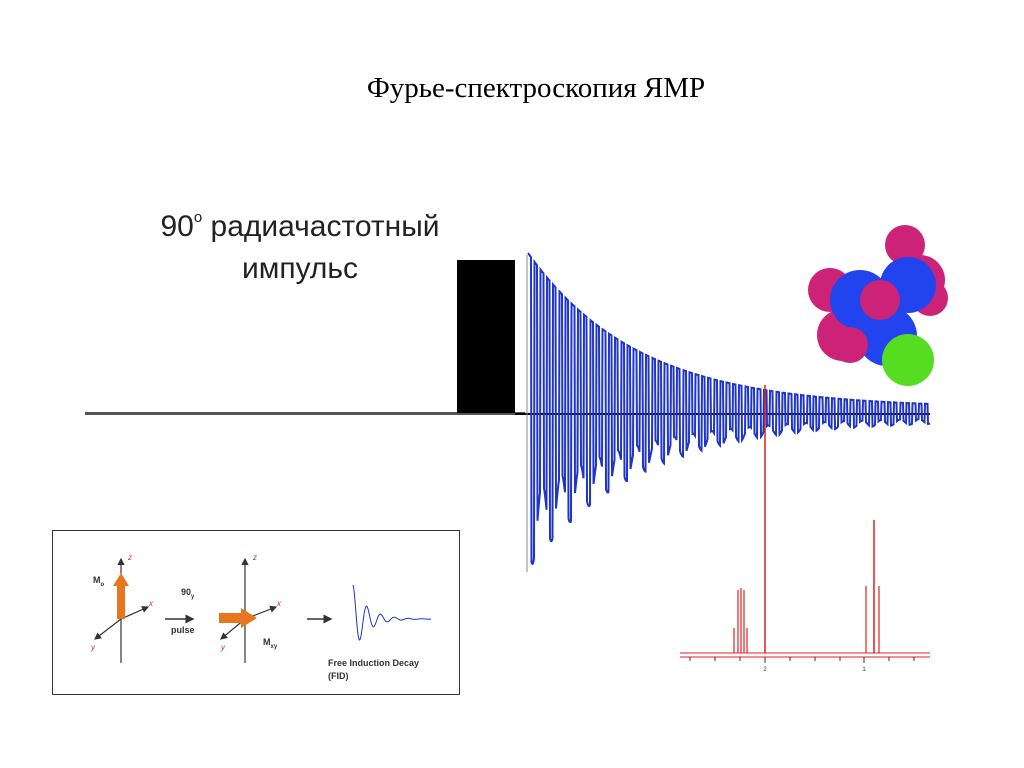 The width and height of the screenshot is (1024, 768). I want to click on slide-title: Фурье-спектроскопия ЯМР, so click(536, 88).